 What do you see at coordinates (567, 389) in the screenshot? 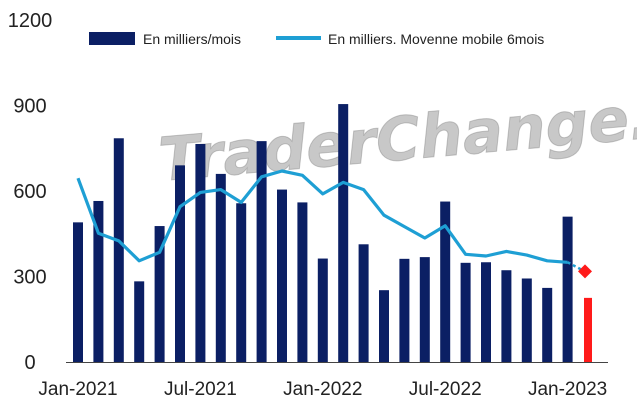
I see `x-tick-label: Jan-2023` at bounding box center [567, 389].